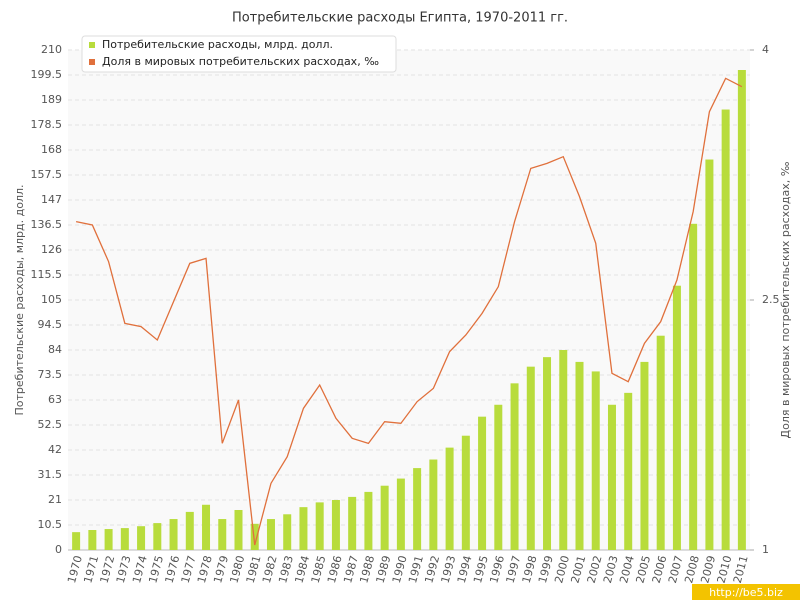 This screenshot has width=800, height=600. Describe the element at coordinates (51, 199) in the screenshot. I see `y-tick-label: 147` at that location.